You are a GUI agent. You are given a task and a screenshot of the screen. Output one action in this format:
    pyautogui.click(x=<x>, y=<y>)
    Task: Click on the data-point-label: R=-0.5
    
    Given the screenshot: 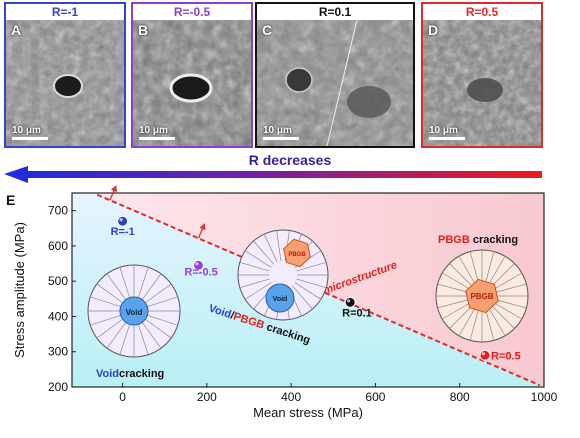 What is the action you would take?
    pyautogui.click(x=200, y=272)
    